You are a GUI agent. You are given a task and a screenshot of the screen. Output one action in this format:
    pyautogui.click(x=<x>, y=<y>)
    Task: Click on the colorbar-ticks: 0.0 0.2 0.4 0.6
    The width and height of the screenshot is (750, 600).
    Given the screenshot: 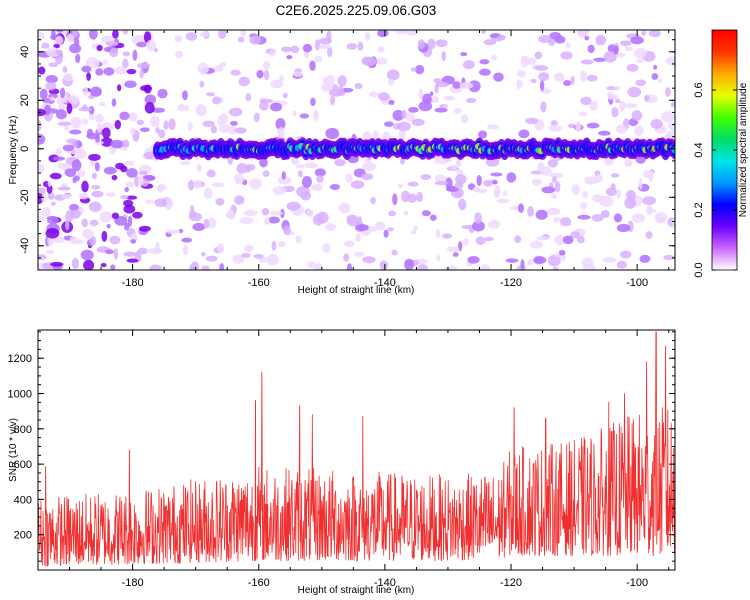 What is the action you would take?
    pyautogui.click(x=715, y=180)
    